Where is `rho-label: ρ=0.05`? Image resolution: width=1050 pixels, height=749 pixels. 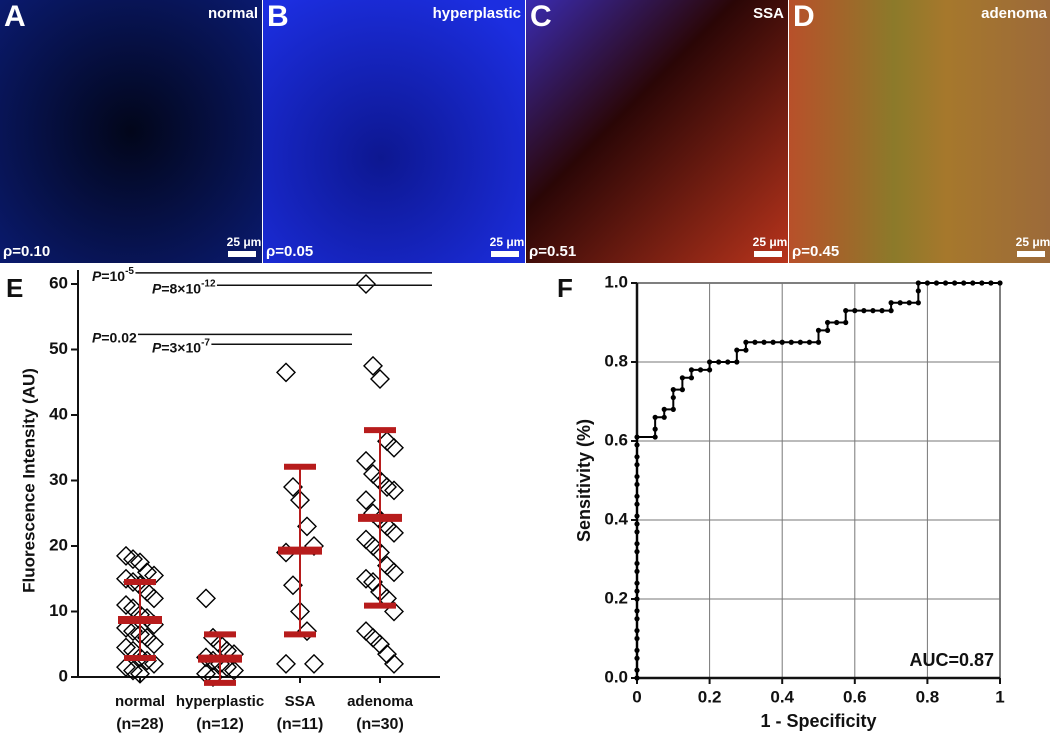
rho-label: ρ=0.05 is located at coordinates (289, 251).